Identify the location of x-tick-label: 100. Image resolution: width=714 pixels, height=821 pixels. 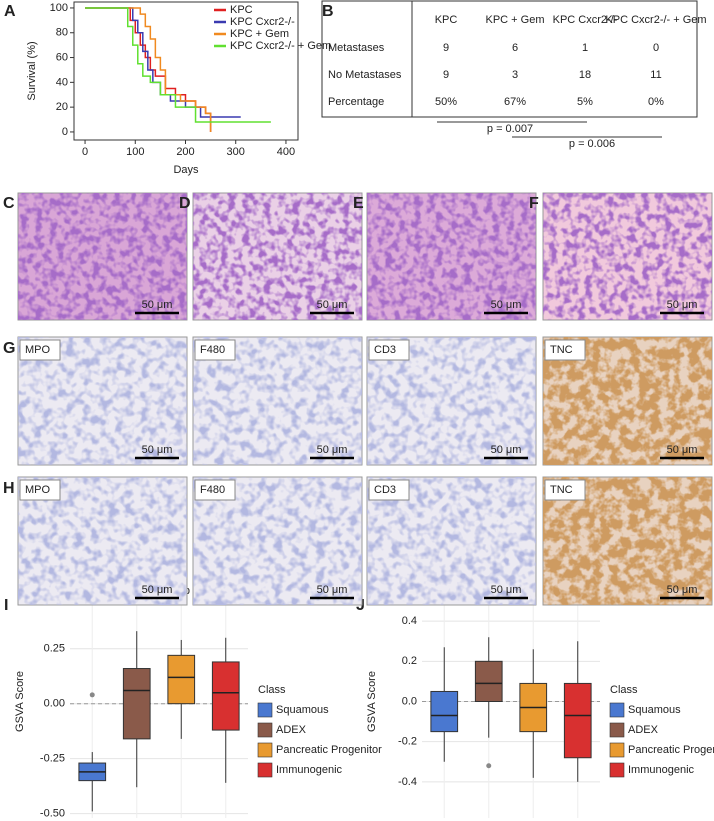
(135, 152).